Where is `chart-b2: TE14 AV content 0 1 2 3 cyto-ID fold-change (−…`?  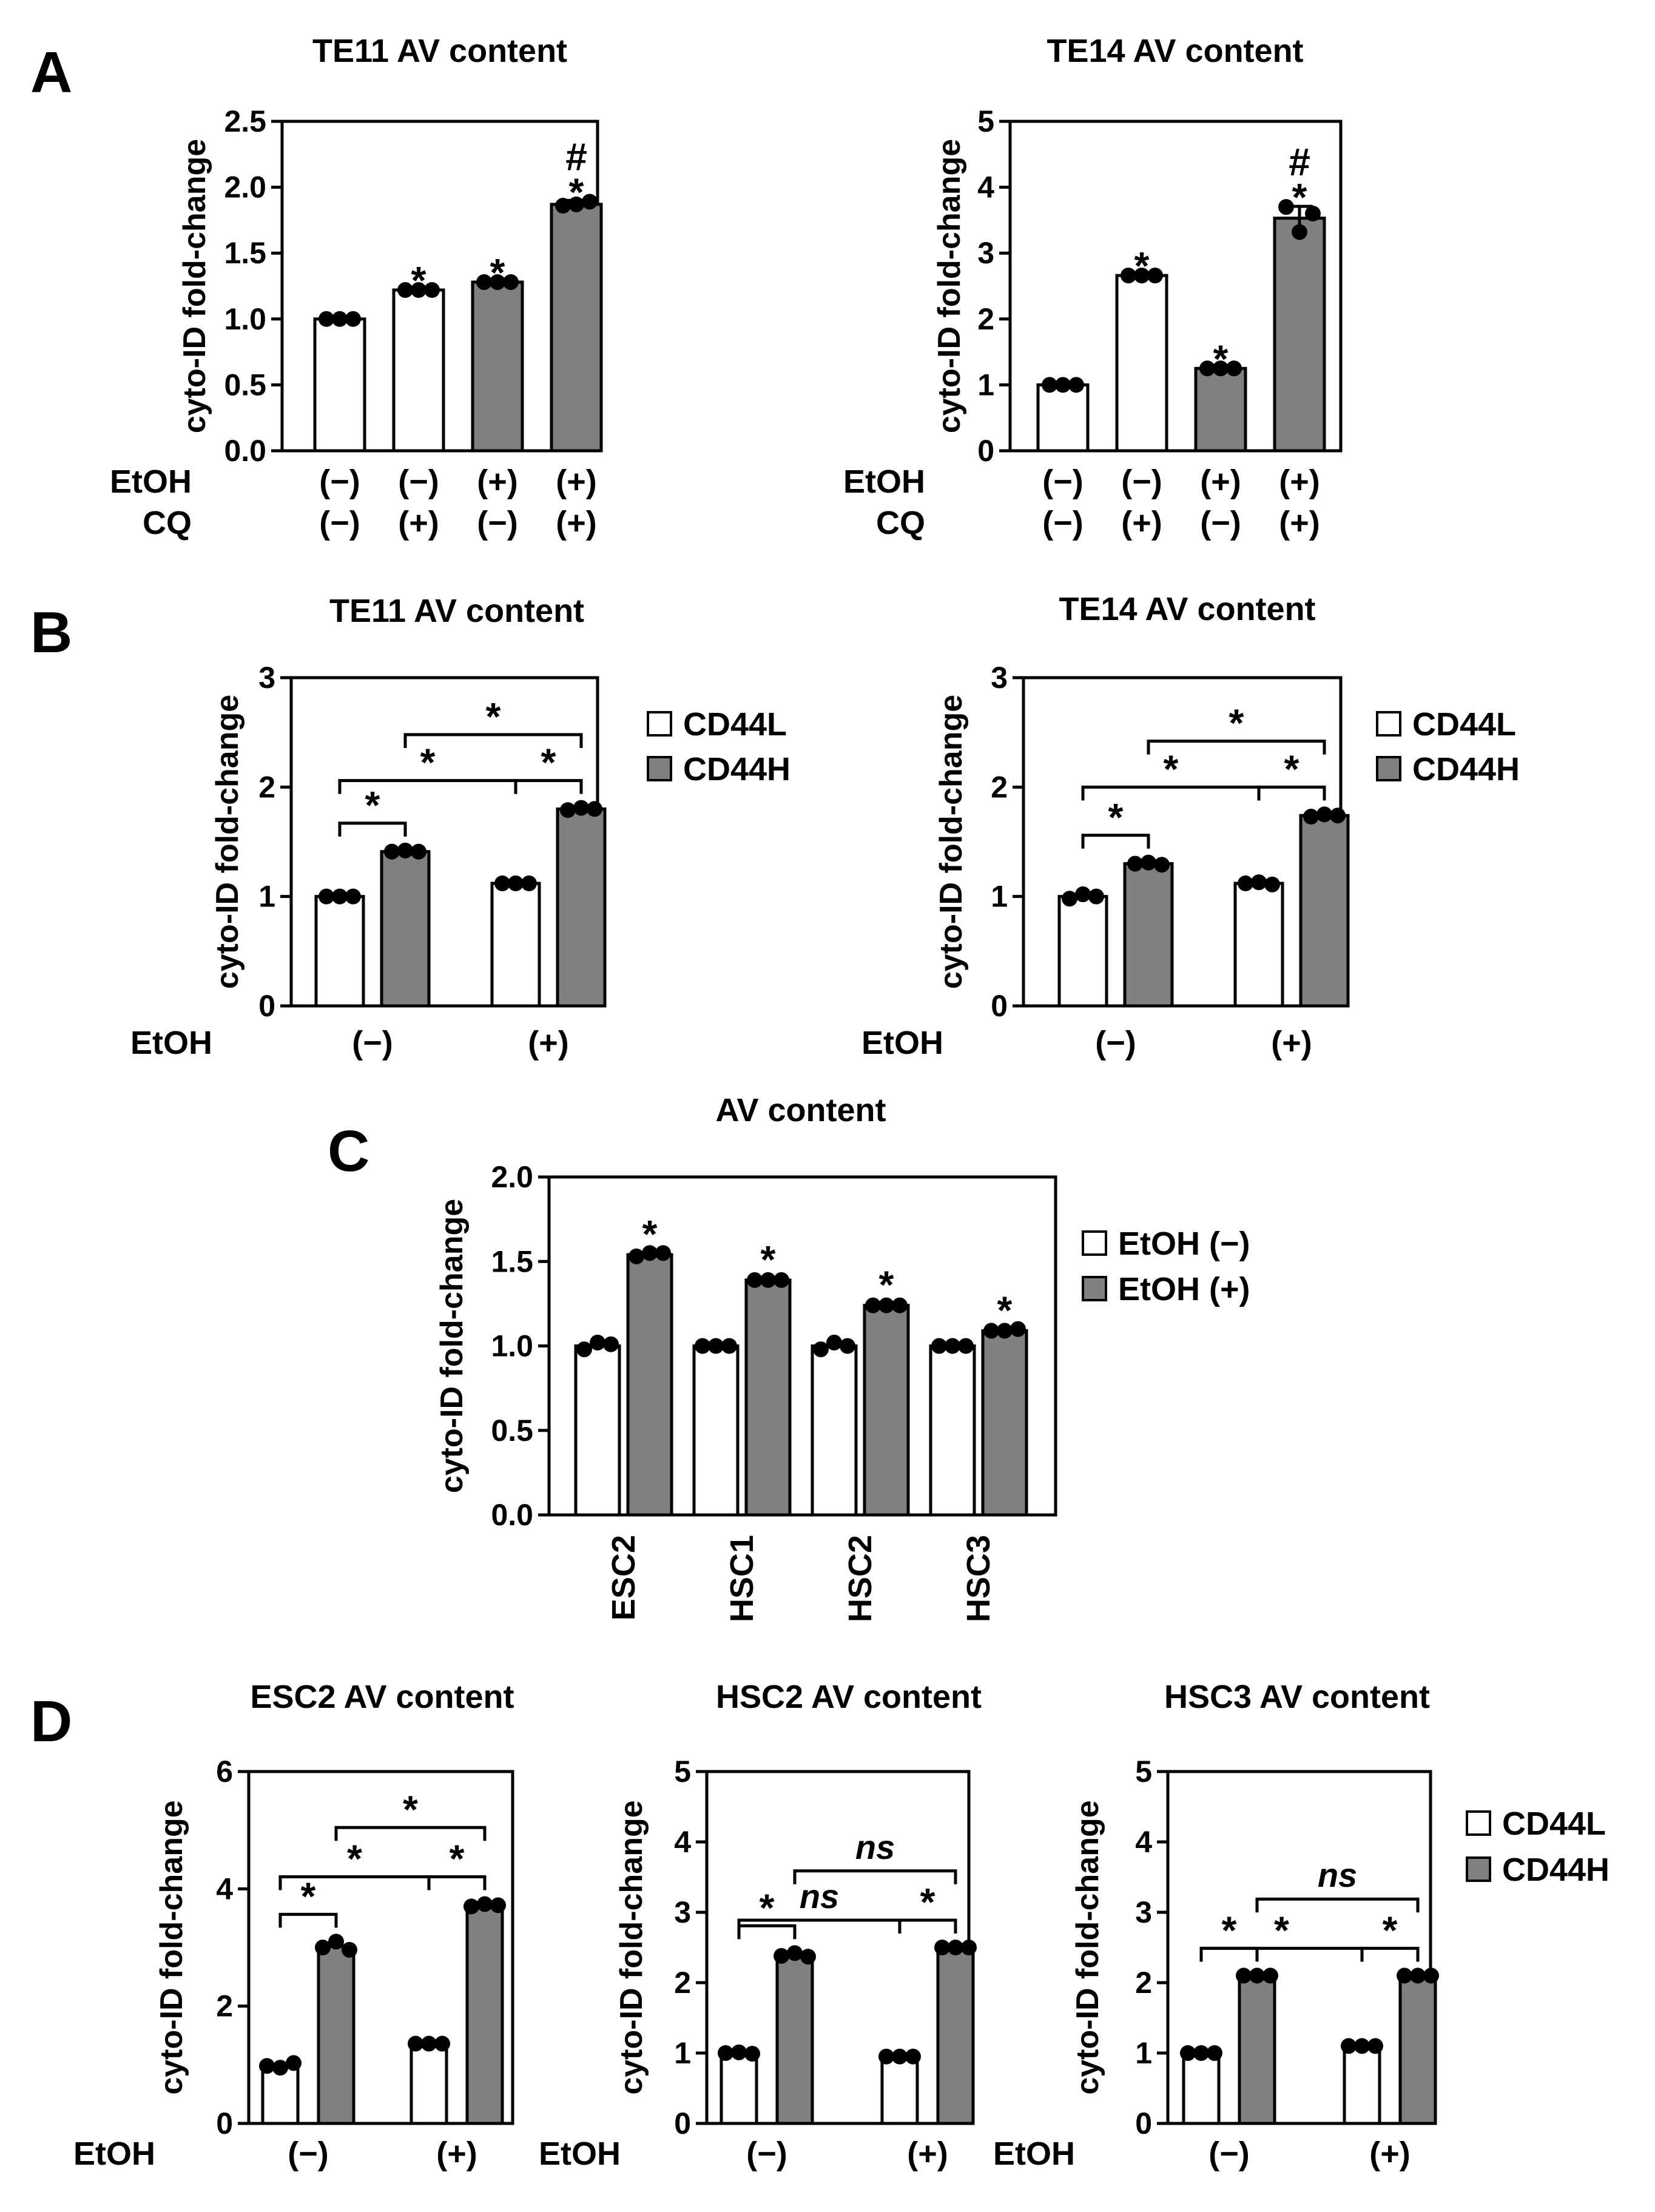 chart-b2: TE14 AV content 0 1 2 3 cyto-ID fold-change (−… is located at coordinates (1190, 826).